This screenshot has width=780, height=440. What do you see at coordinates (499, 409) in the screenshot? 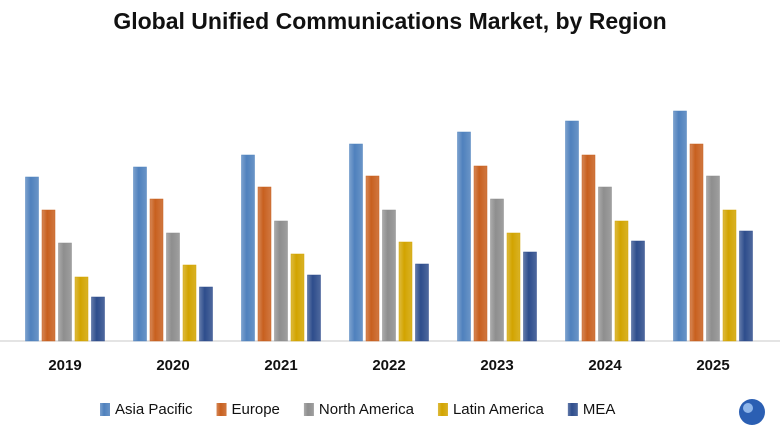
I see `legend-label: Latin America` at bounding box center [499, 409].